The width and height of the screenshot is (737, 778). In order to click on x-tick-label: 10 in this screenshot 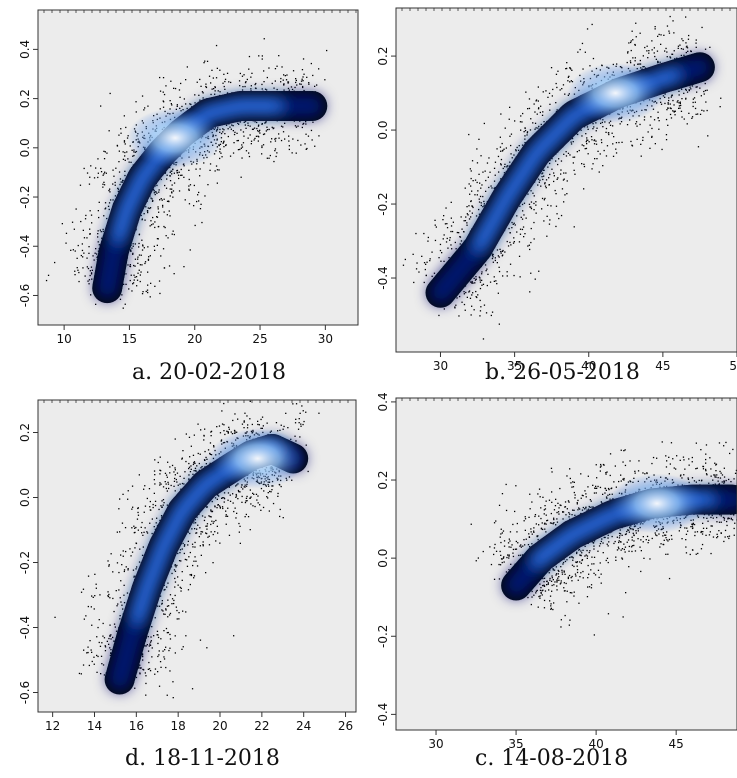, I will do `click(63, 339)`.